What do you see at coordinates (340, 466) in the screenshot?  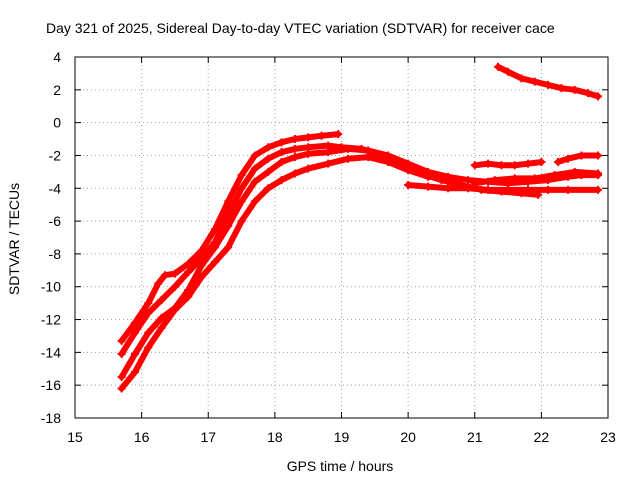 I see `x-axis-label: GPS time / hours` at bounding box center [340, 466].